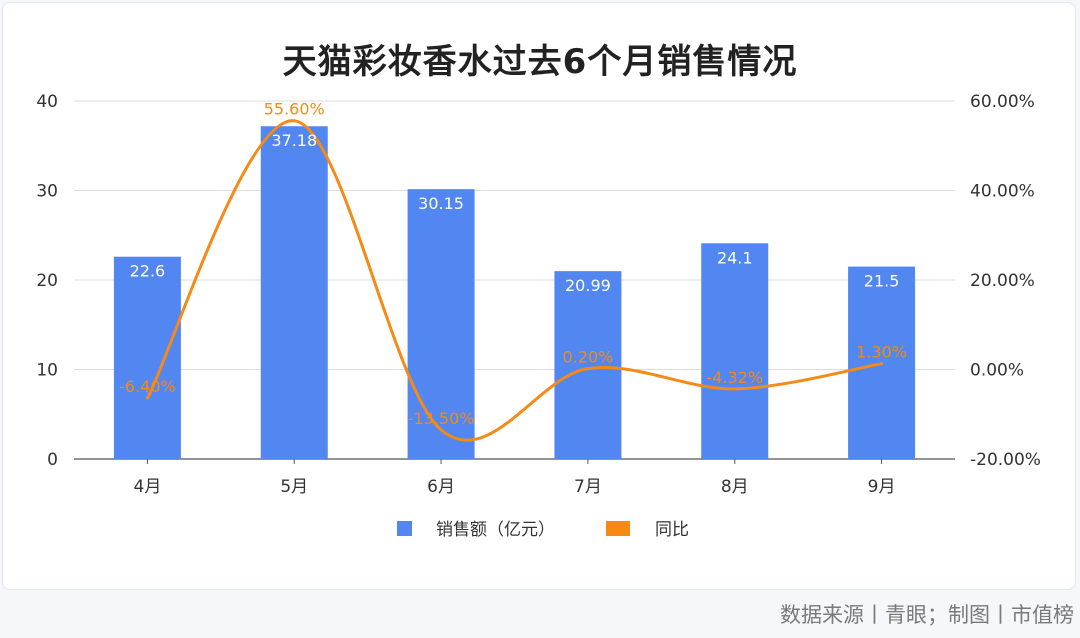 This screenshot has width=1080, height=638. What do you see at coordinates (672, 530) in the screenshot?
I see `legend-label-yoy: 同比` at bounding box center [672, 530].